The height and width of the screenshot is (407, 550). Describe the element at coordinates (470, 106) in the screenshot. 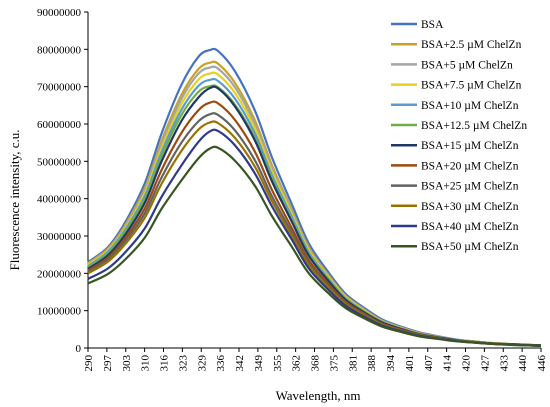

I see `legend-label: BSA+10 µM ChelZn` at that location.